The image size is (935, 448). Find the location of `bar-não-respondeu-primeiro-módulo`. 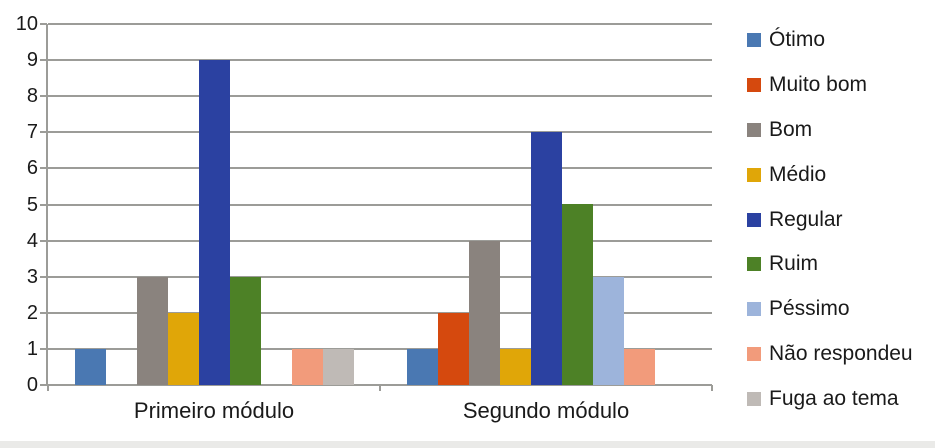

bar-não-respondeu-primeiro-módulo is located at coordinates (307, 367).